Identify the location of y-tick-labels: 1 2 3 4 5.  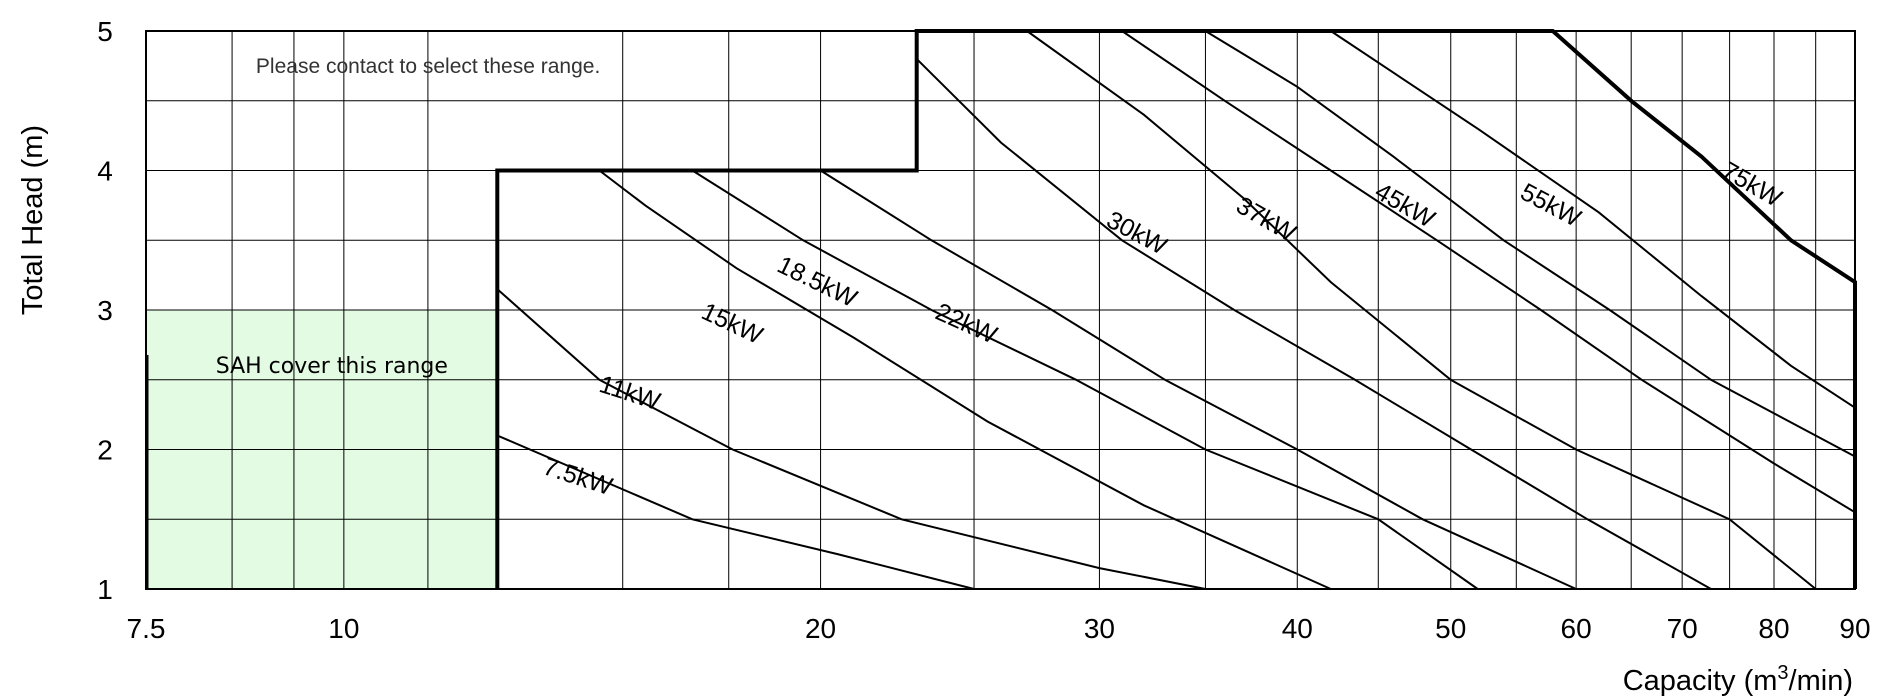
(105, 310).